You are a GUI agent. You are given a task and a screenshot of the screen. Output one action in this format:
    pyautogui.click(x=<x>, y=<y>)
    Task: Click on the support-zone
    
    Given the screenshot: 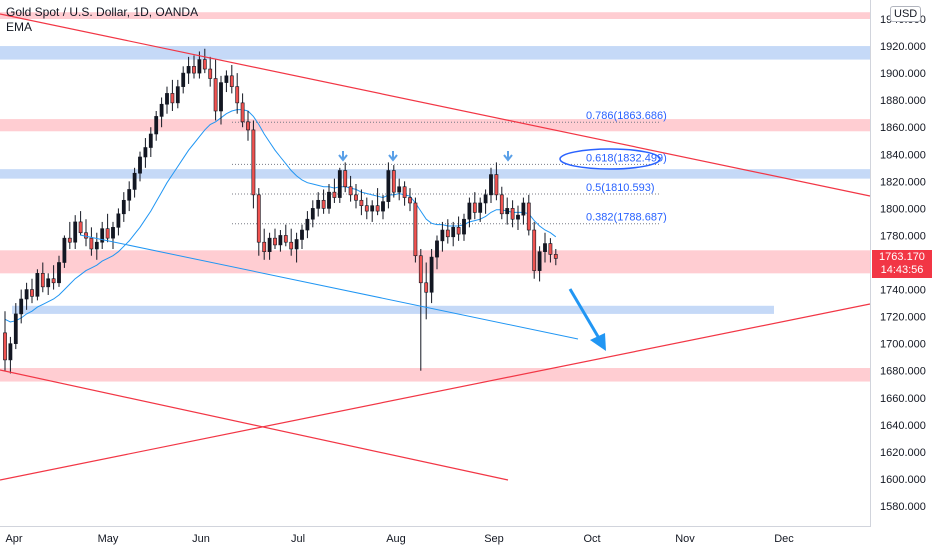 What is the action you would take?
    pyautogui.click(x=393, y=309)
    